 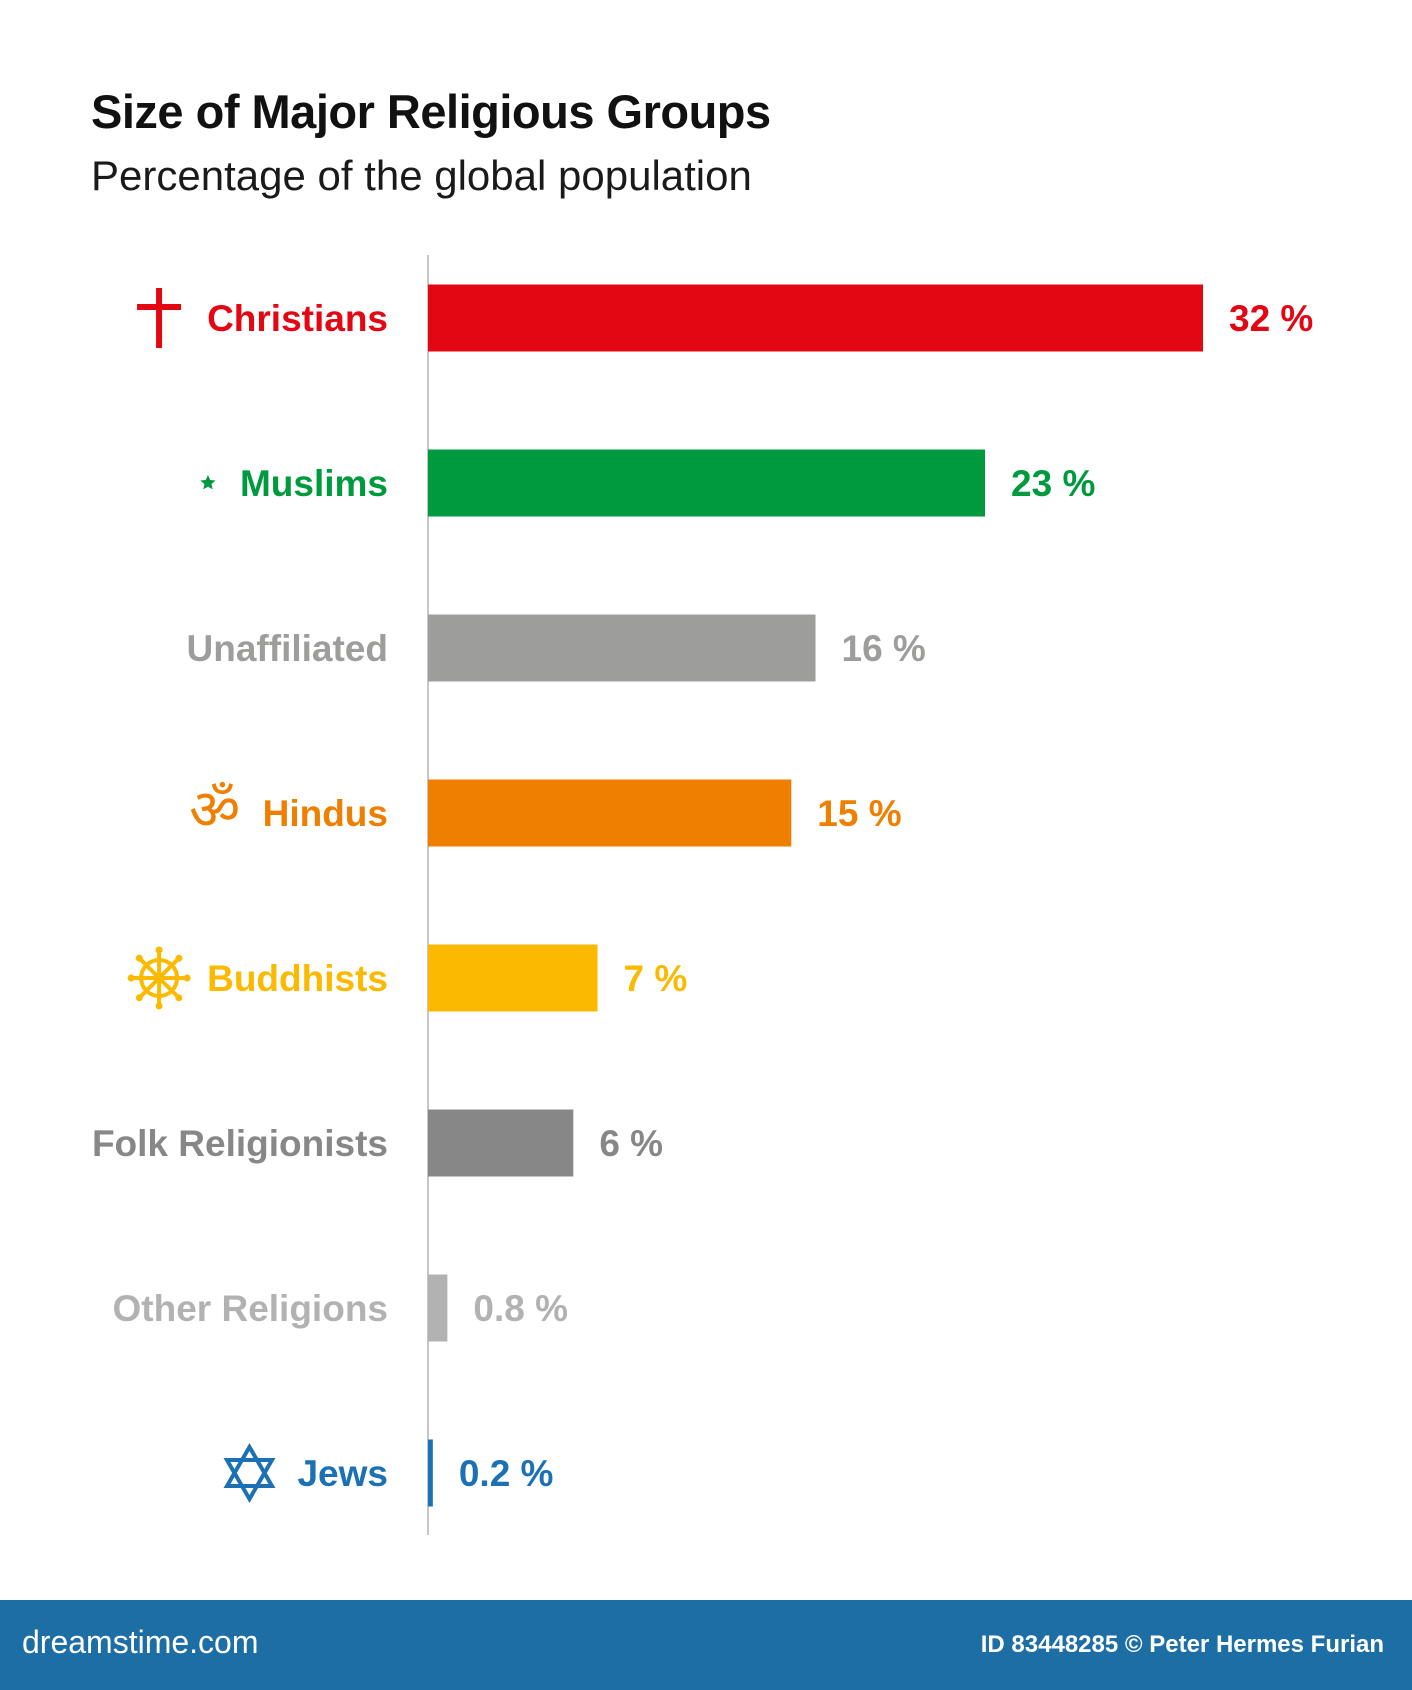 What do you see at coordinates (240, 1143) in the screenshot?
I see `category-label: Folk Religionists` at bounding box center [240, 1143].